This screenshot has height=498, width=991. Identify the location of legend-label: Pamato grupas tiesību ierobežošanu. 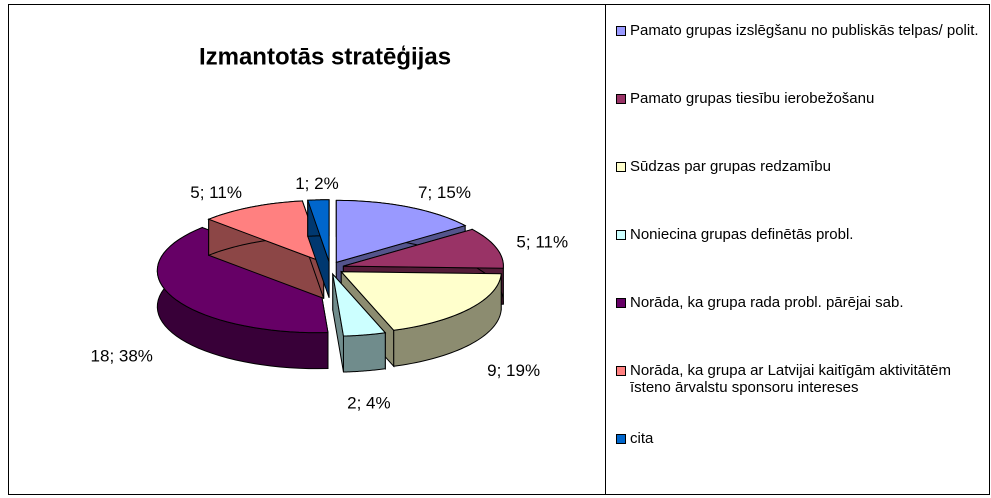
(752, 98).